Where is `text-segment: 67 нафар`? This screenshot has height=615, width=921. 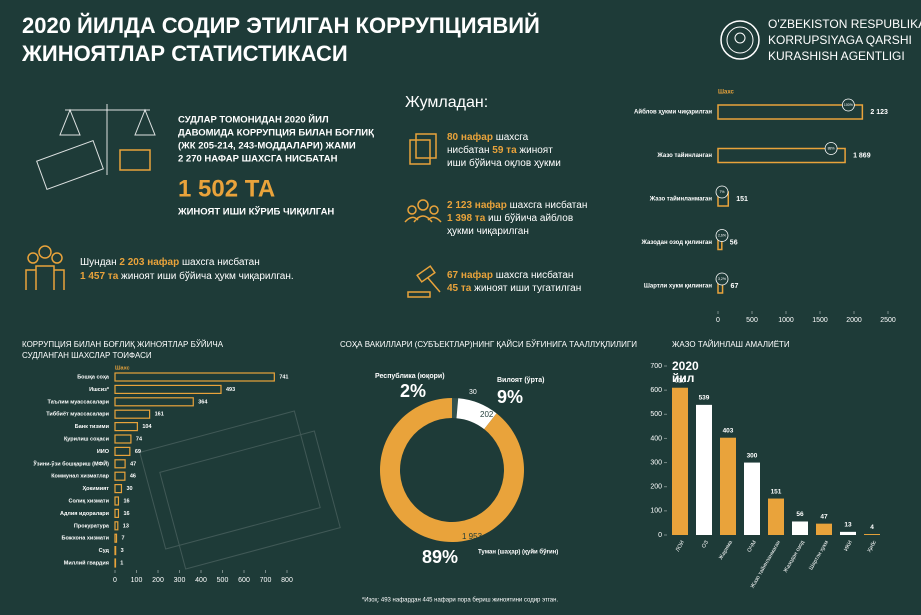 text-segment: 67 нафар is located at coordinates (470, 275).